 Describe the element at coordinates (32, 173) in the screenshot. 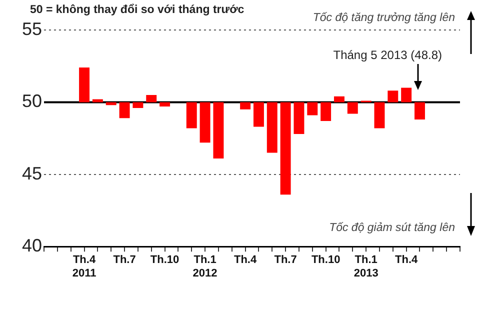

I see `y-tick-label: 45` at that location.